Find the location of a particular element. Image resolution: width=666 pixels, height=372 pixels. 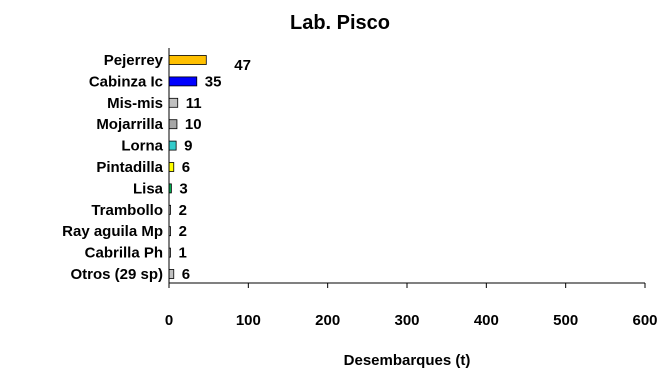

chart-title: Lab. Pisco is located at coordinates (340, 23).